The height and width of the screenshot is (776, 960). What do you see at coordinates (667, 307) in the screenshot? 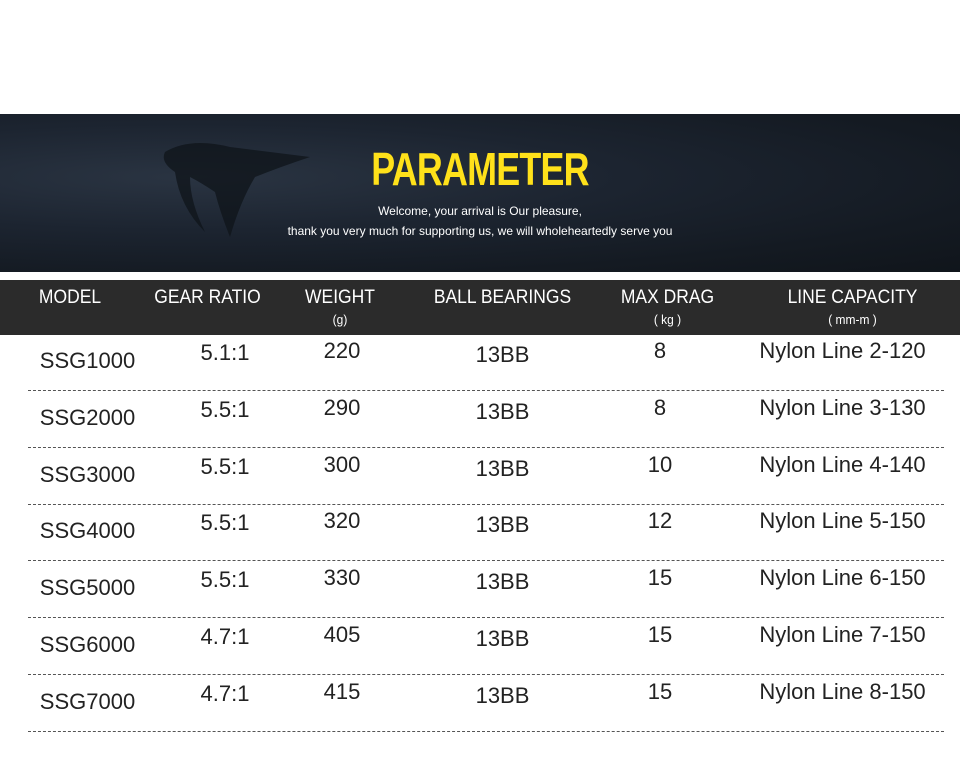
I see `header-max-drag: MAX DRAG( kg )` at bounding box center [667, 307].